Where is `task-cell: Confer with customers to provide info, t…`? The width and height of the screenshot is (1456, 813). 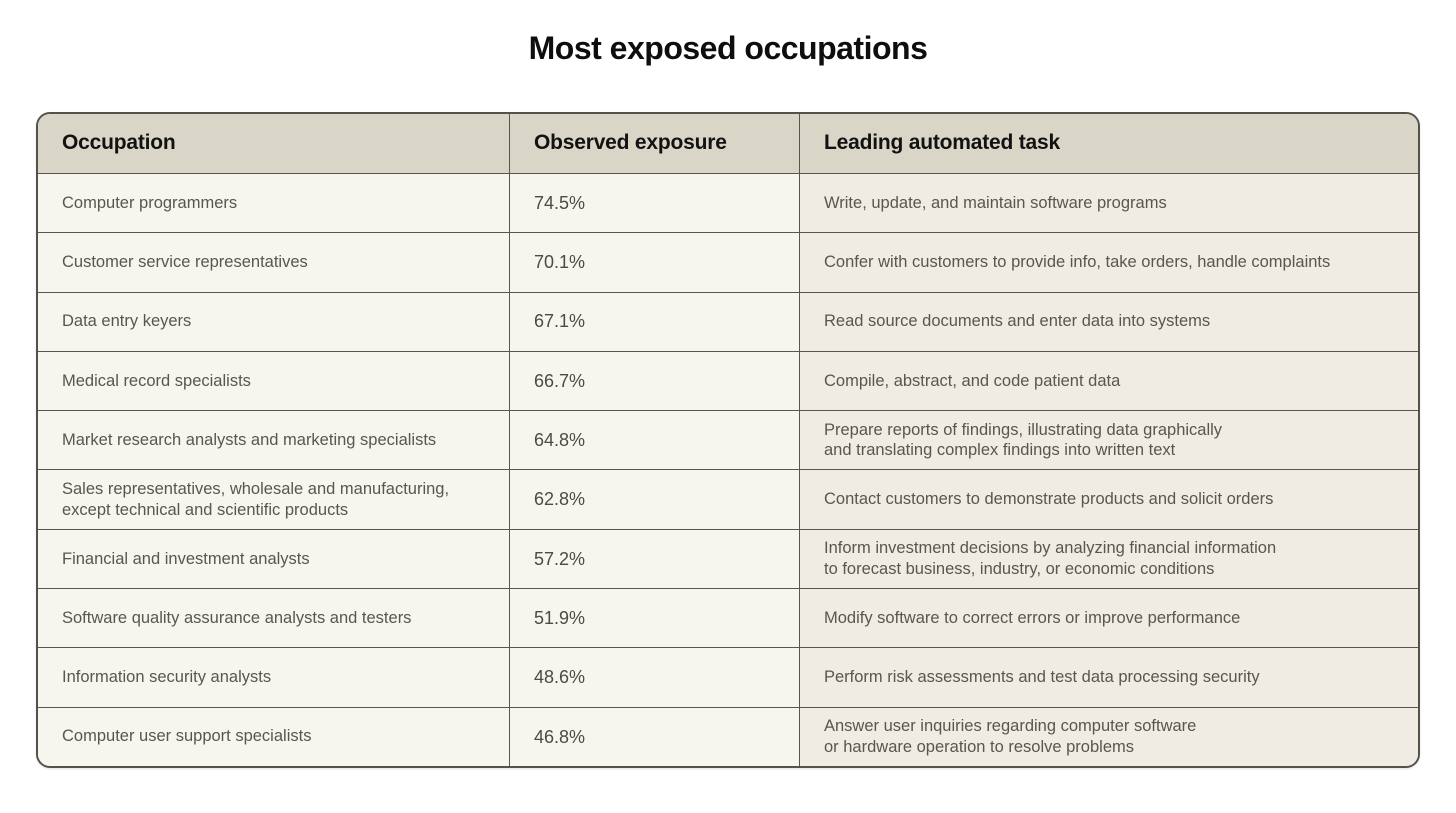 task-cell: Confer with customers to provide info, t… is located at coordinates (1108, 262).